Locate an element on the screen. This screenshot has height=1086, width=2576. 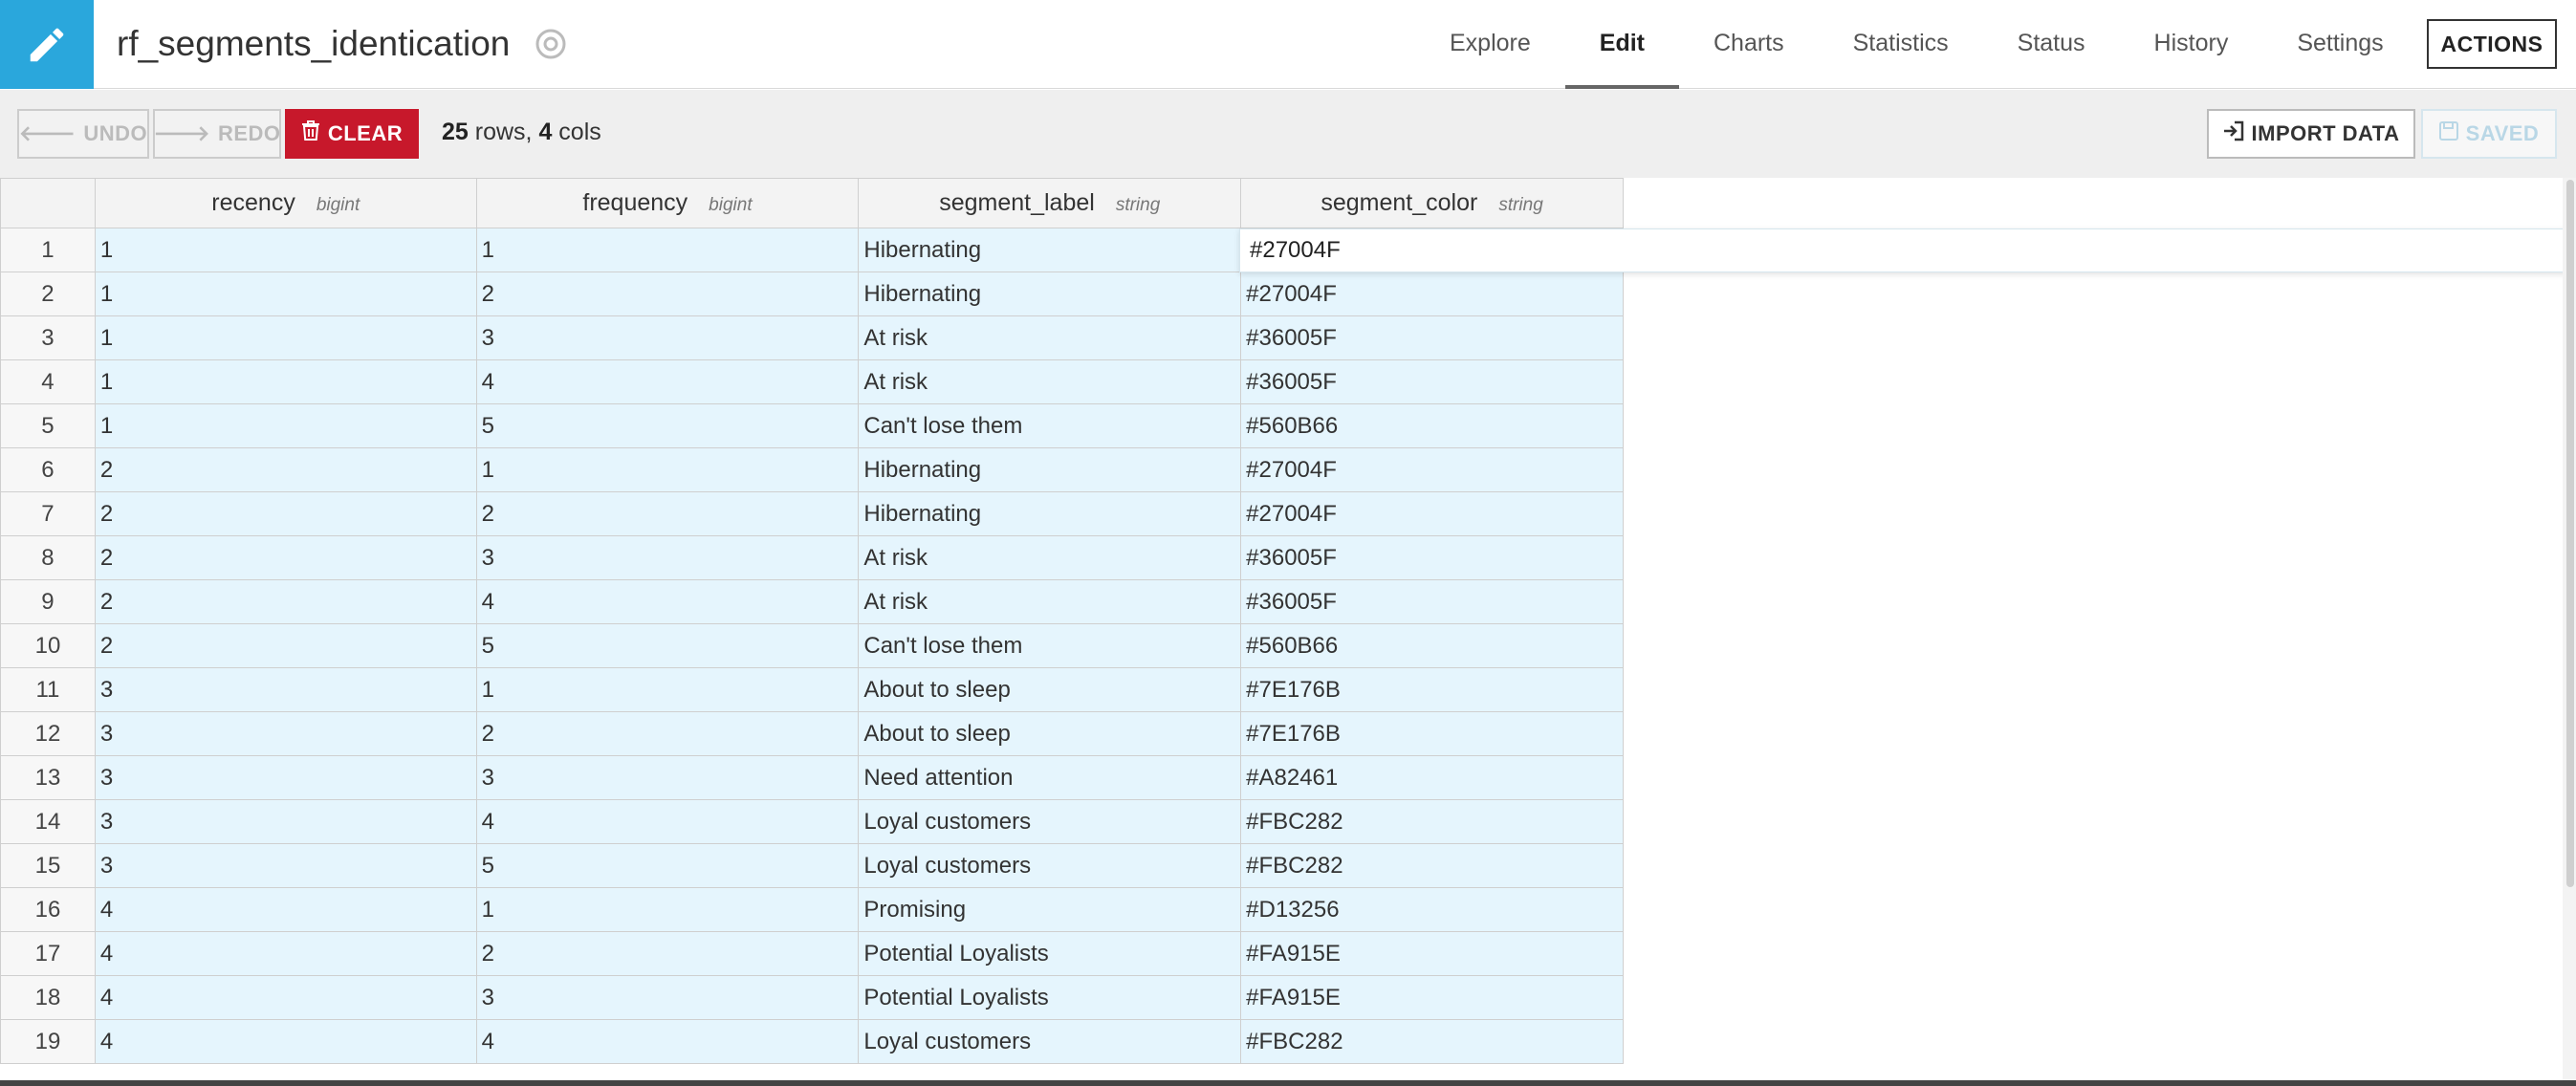
row-number: 13 is located at coordinates (48, 777).